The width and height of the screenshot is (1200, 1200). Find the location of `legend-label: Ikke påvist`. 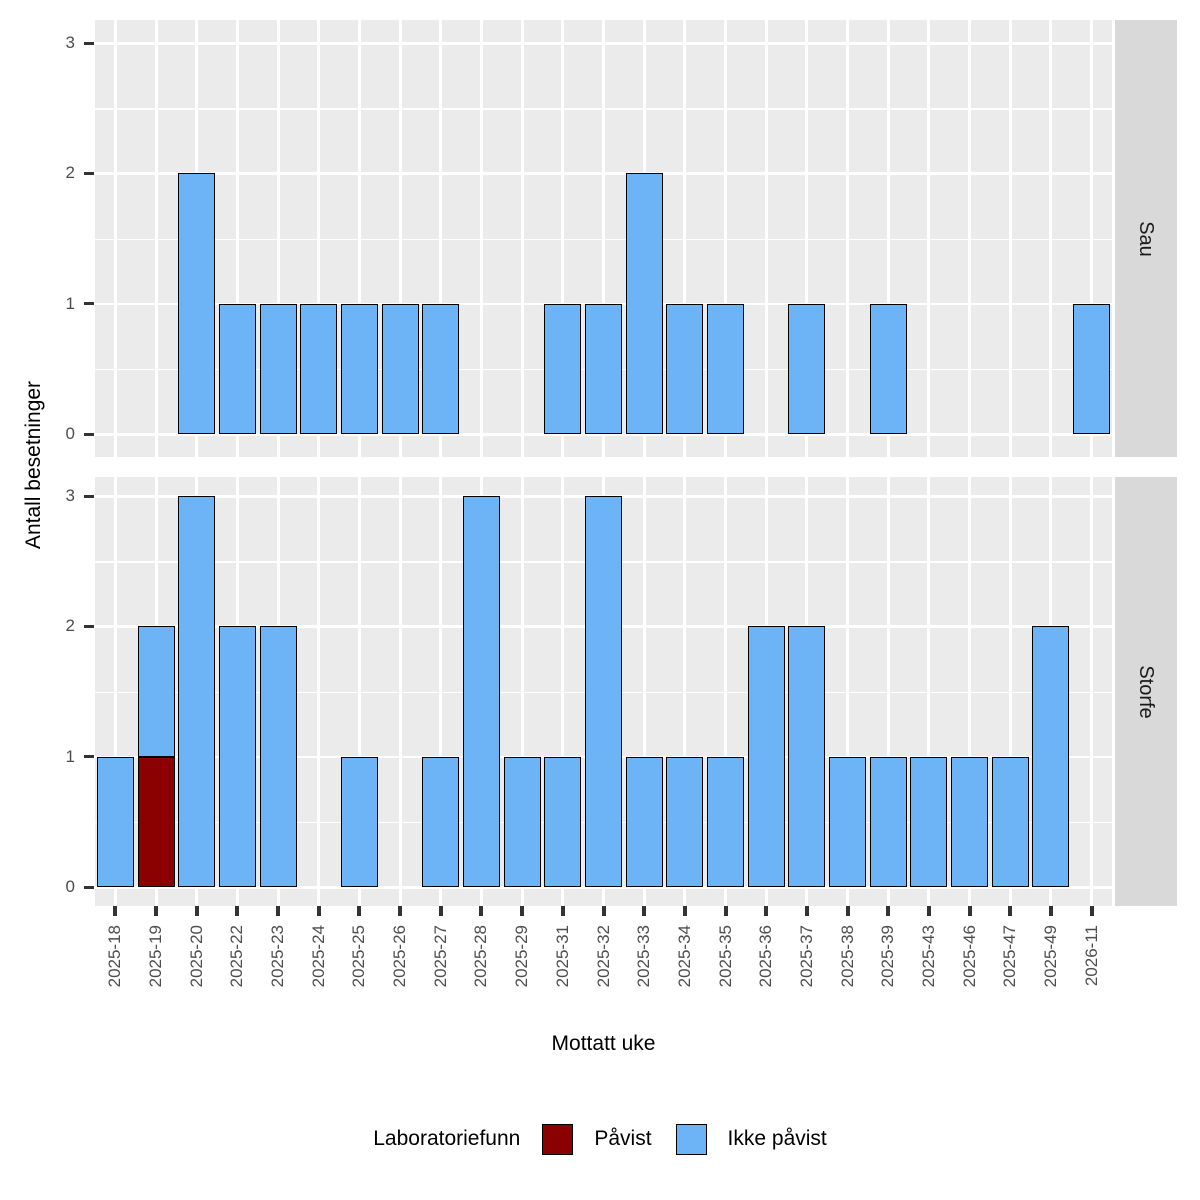

legend-label: Ikke påvist is located at coordinates (777, 1138).